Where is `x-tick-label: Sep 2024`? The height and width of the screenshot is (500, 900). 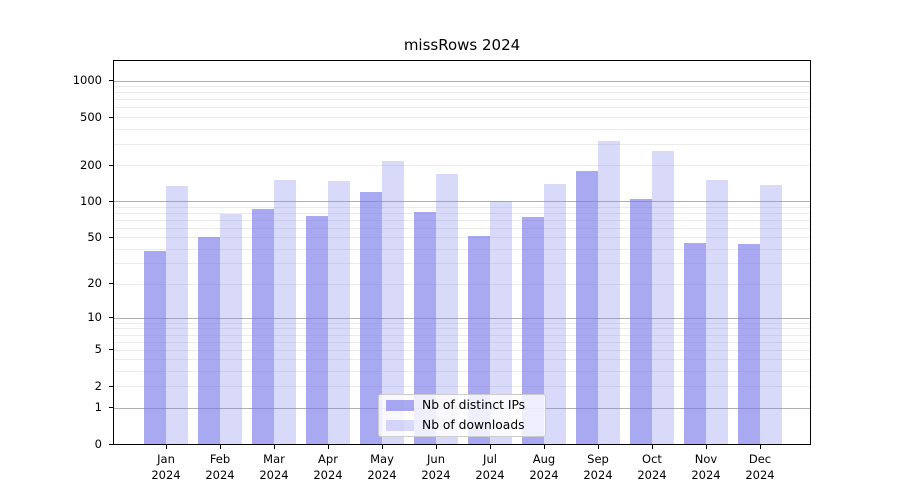 x-tick-label: Sep 2024 is located at coordinates (598, 467).